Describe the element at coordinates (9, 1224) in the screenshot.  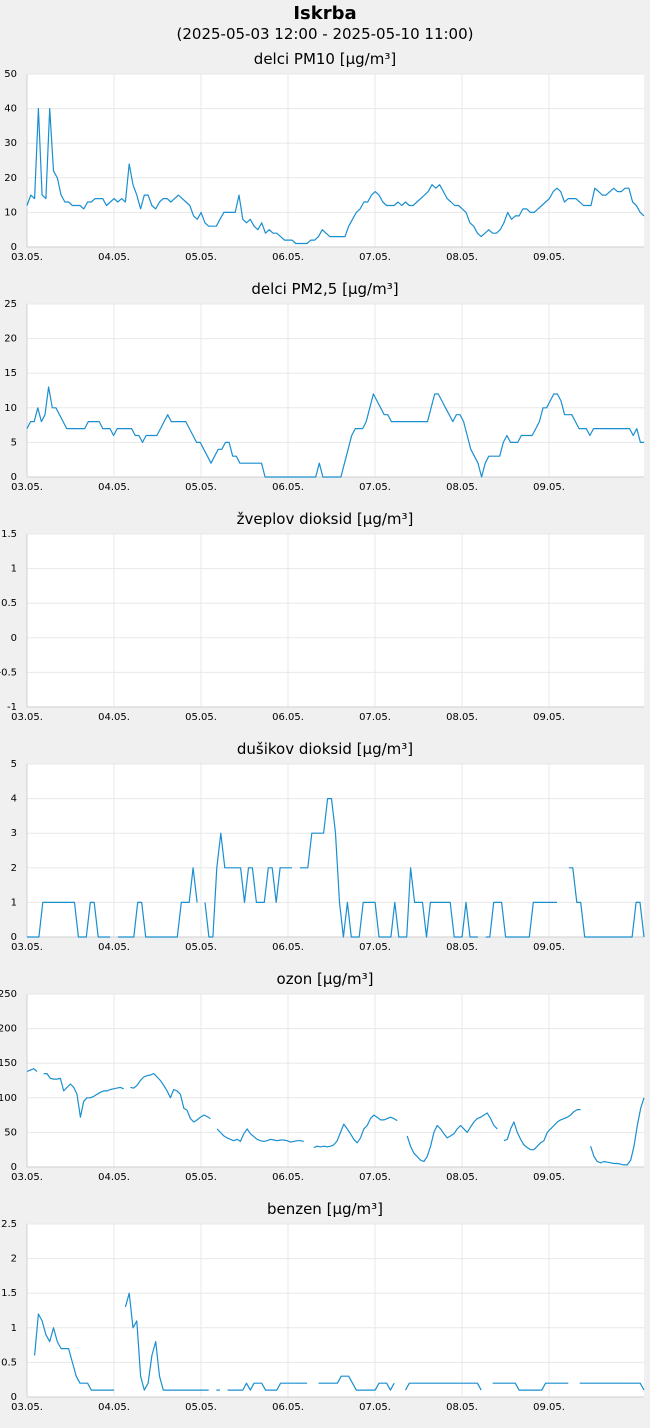
I see `y-tick-label: 2.5` at that location.